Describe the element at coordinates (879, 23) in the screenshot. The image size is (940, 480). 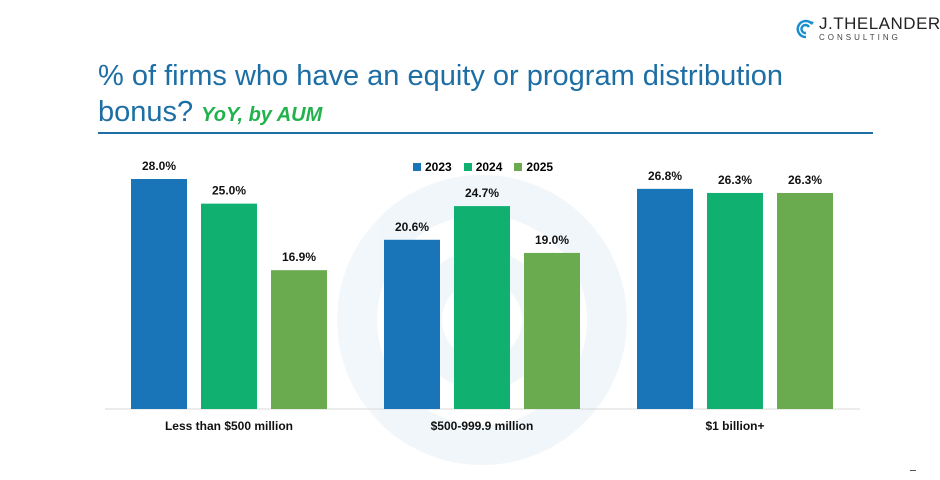
I see `logo-name: J.THELANDER` at that location.